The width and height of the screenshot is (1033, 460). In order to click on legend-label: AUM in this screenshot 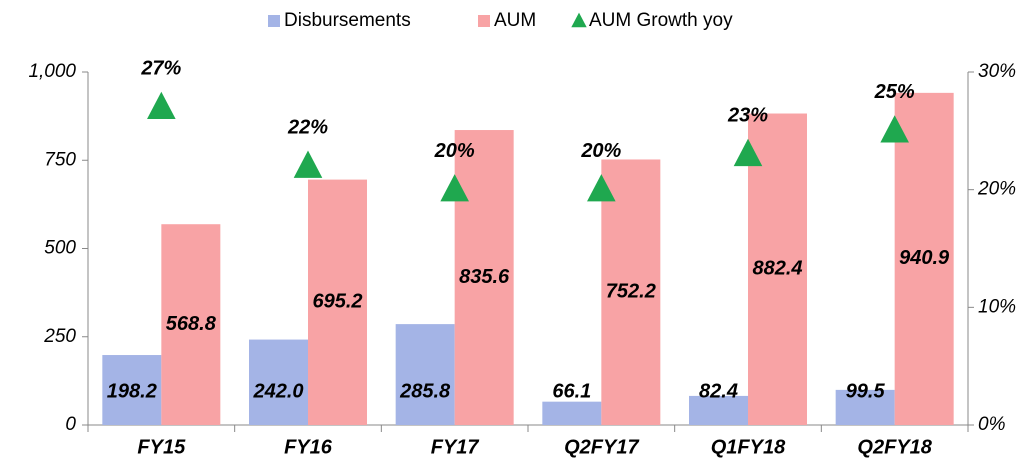, I will do `click(515, 20)`.